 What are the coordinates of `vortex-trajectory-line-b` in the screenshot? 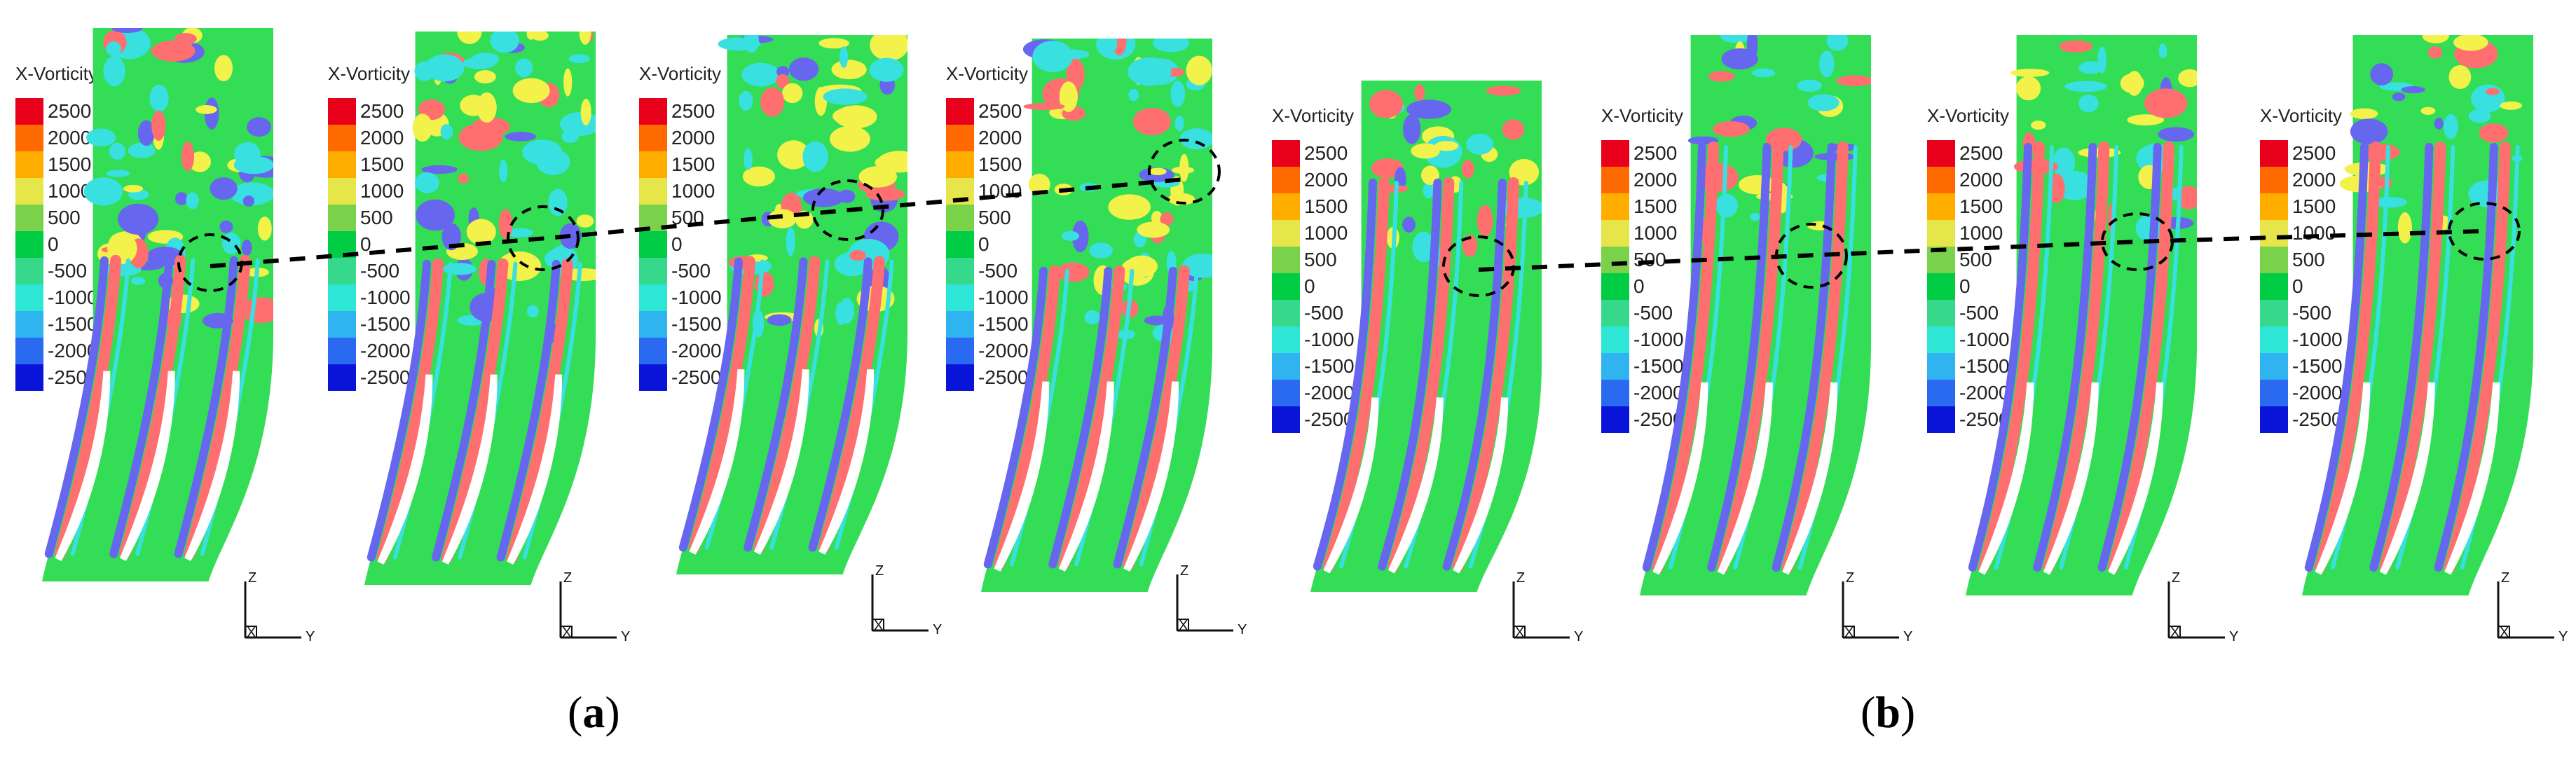 It's located at (1980, 250).